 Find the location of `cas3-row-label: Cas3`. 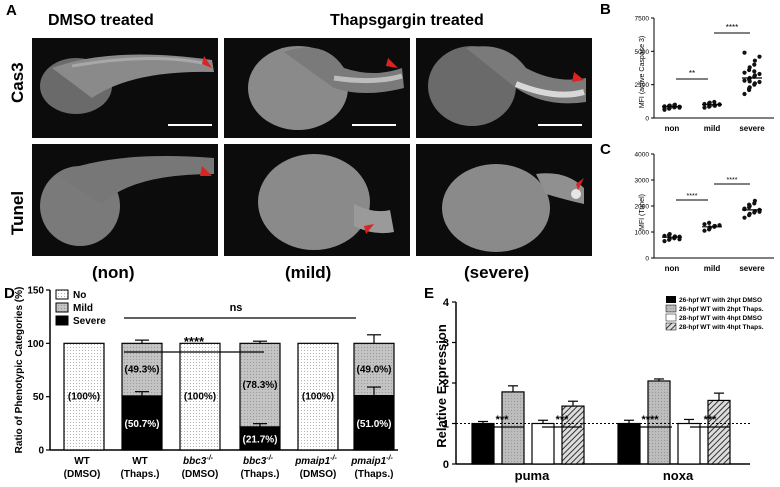

cas3-row-label: Cas3 is located at coordinates (17, 82).